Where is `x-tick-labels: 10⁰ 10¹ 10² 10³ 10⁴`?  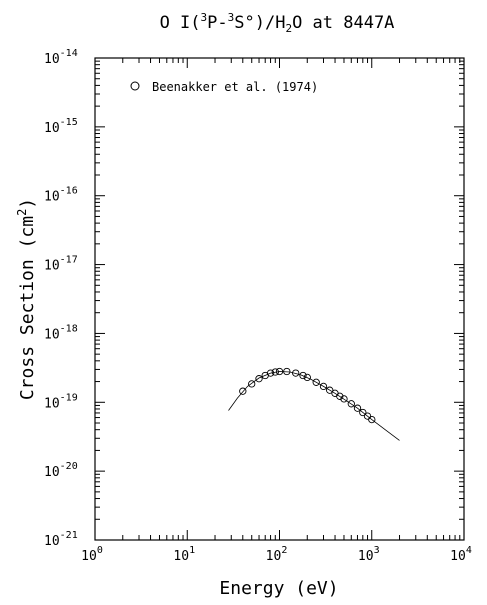 x-tick-labels: 10⁰ 10¹ 10² 10³ 10⁴ is located at coordinates (276, 554).